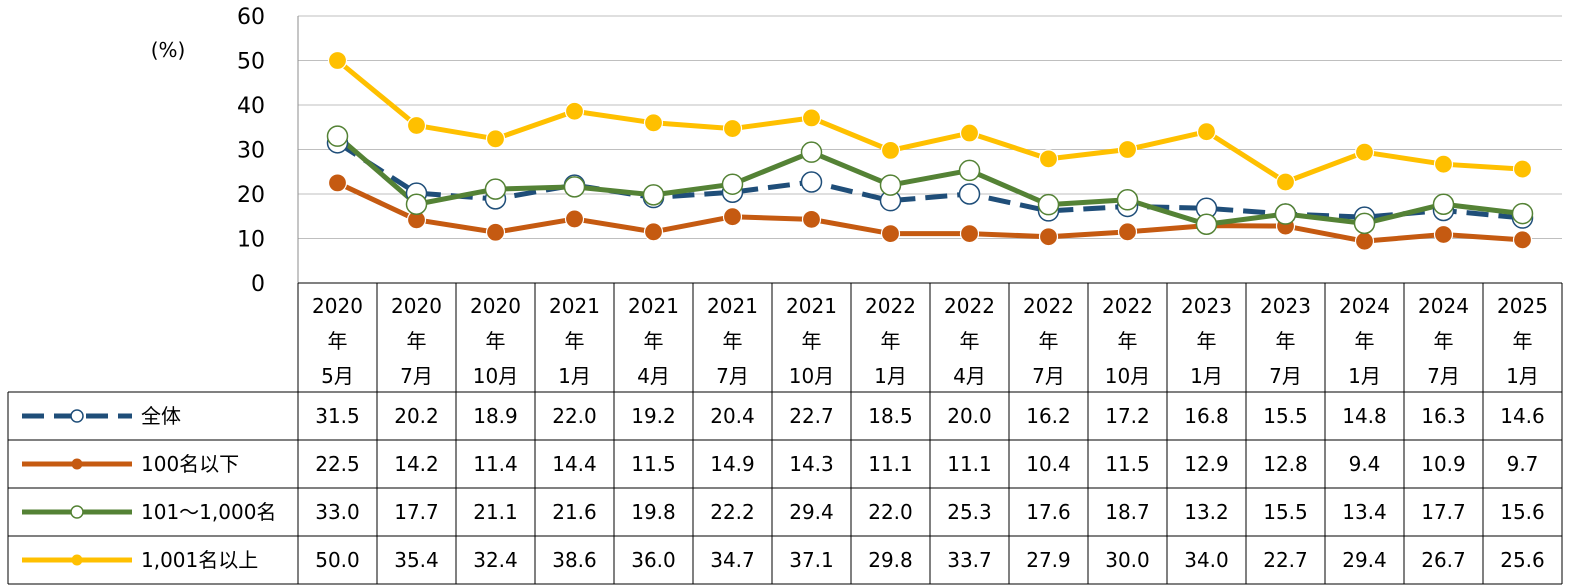 Image resolution: width=1576 pixels, height=588 pixels. I want to click on table-cell: 34.7, so click(732, 560).